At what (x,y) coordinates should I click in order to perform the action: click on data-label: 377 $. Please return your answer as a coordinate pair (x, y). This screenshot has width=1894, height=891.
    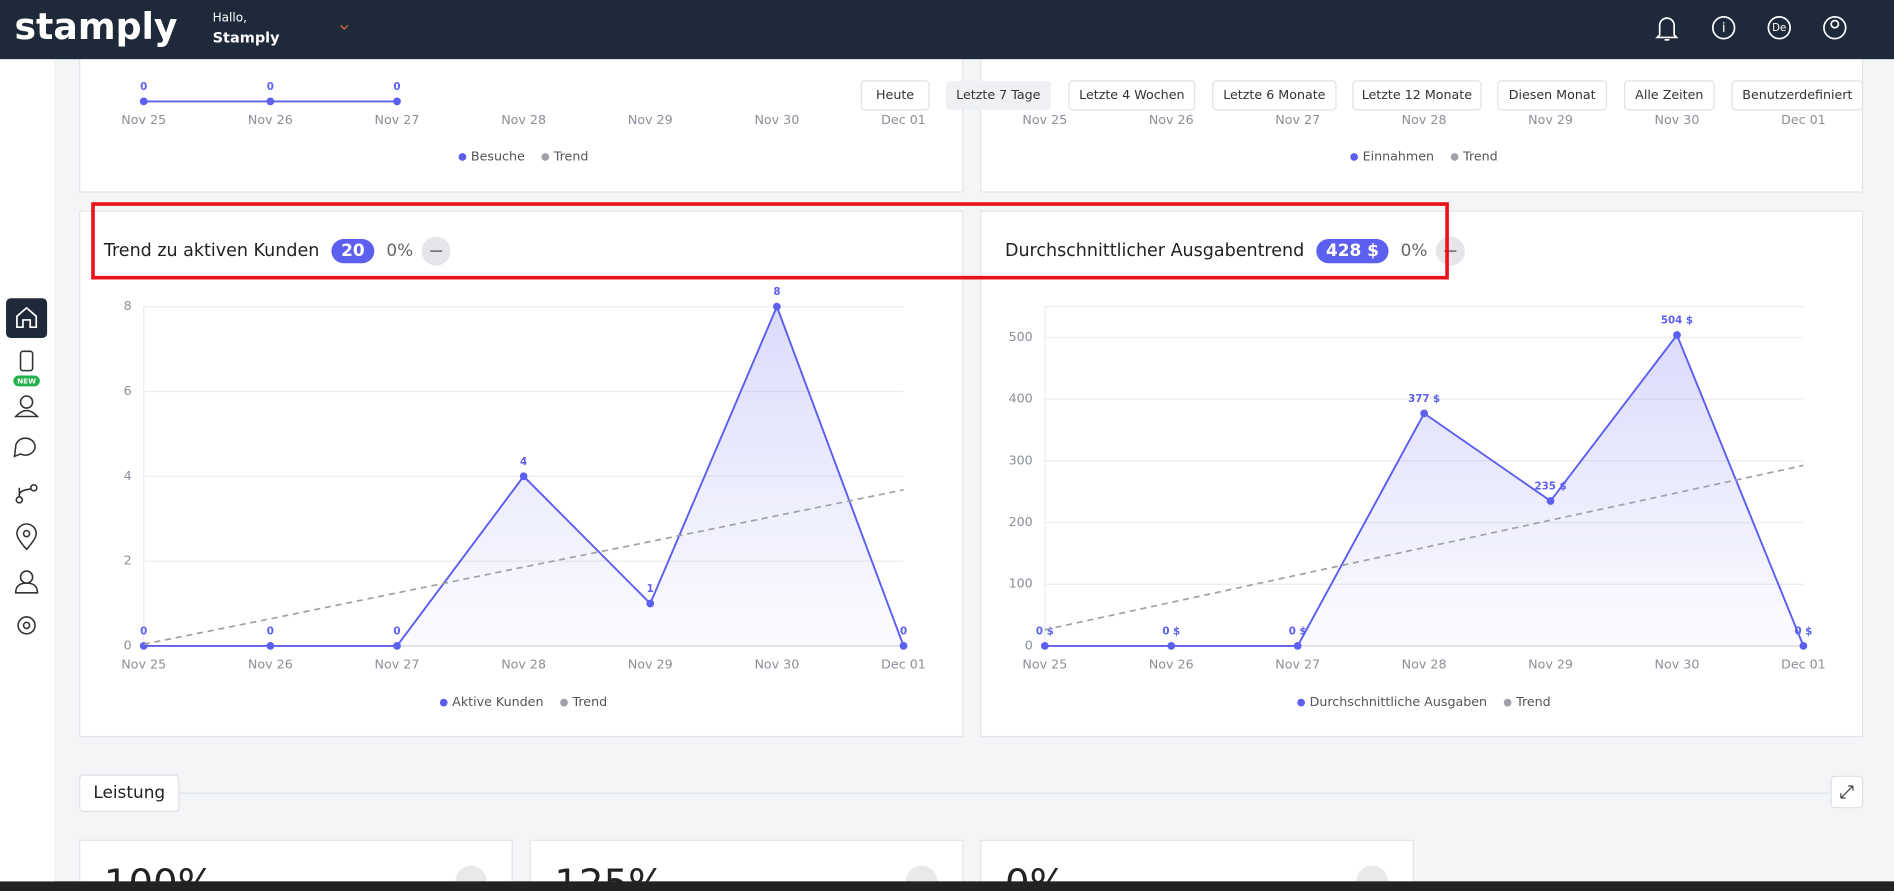
    Looking at the image, I should click on (1424, 399).